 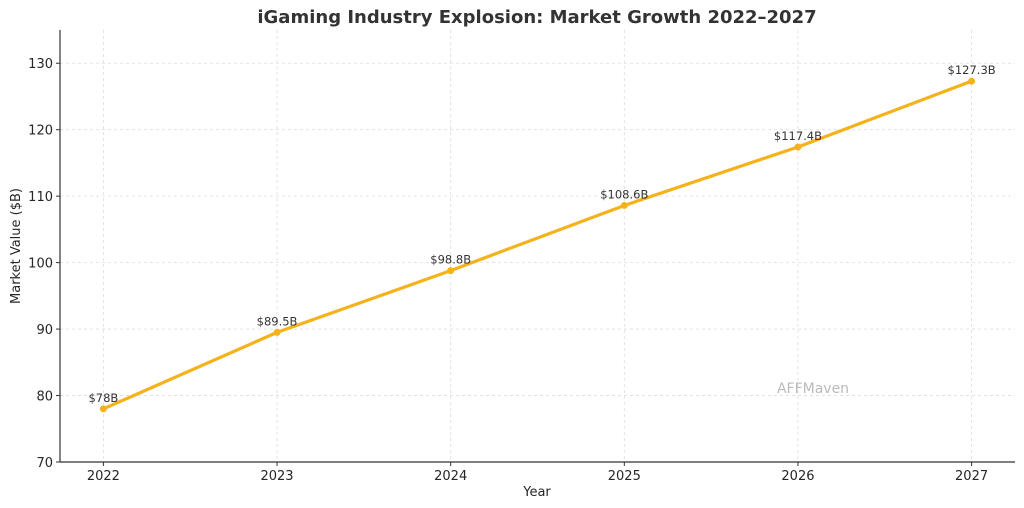 What do you see at coordinates (624, 476) in the screenshot?
I see `x-tick-label: 2025` at bounding box center [624, 476].